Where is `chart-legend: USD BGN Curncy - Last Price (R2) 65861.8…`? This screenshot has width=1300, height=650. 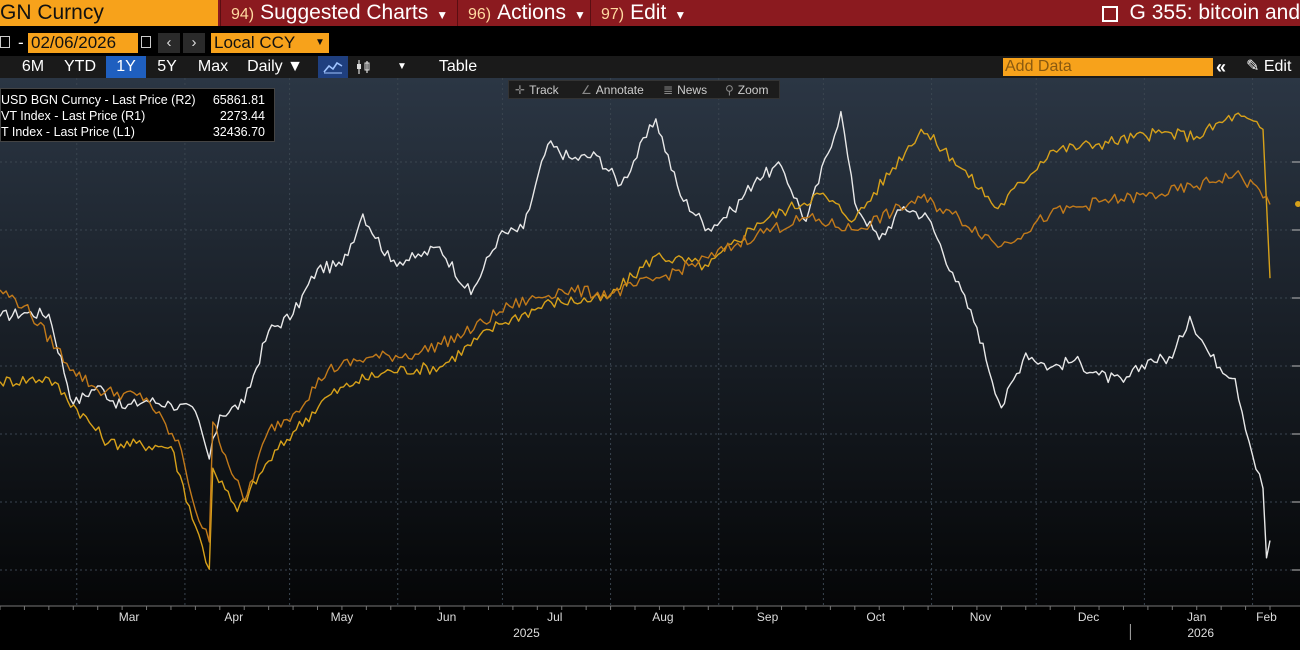 chart-legend: USD BGN Curncy - Last Price (R2) 65861.8… is located at coordinates (137, 115).